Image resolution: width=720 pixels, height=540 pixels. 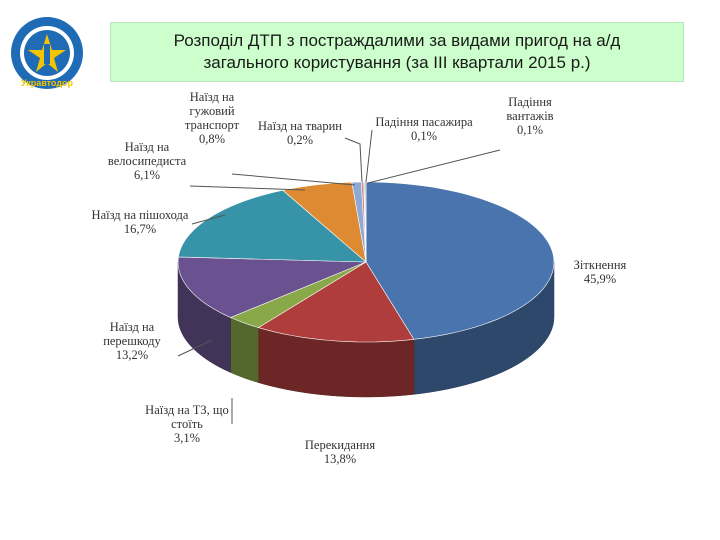 What do you see at coordinates (212, 125) in the screenshot?
I see `slice-label-name: транспорт` at bounding box center [212, 125].